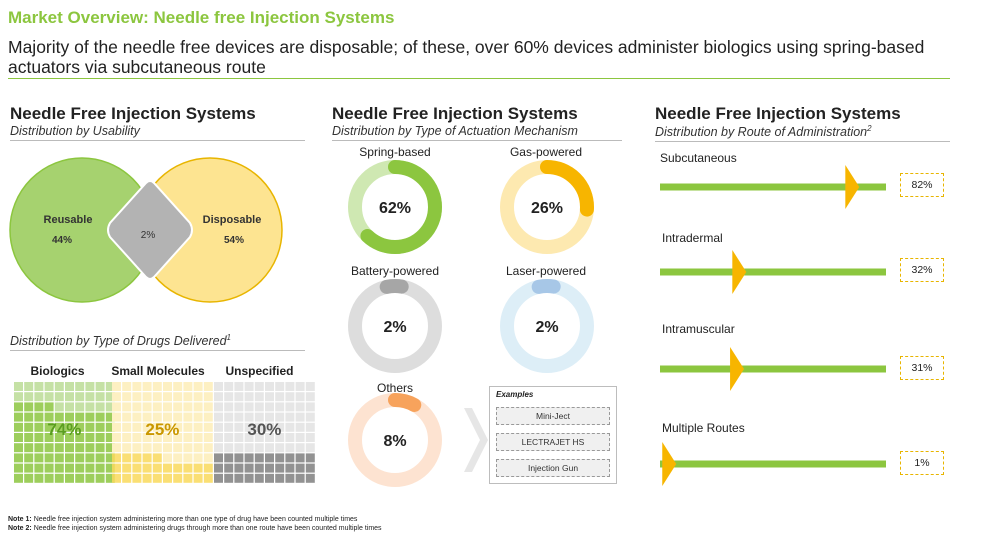 The height and width of the screenshot is (548, 1000). Describe the element at coordinates (264, 432) in the screenshot. I see `waffle-unspecified` at that location.